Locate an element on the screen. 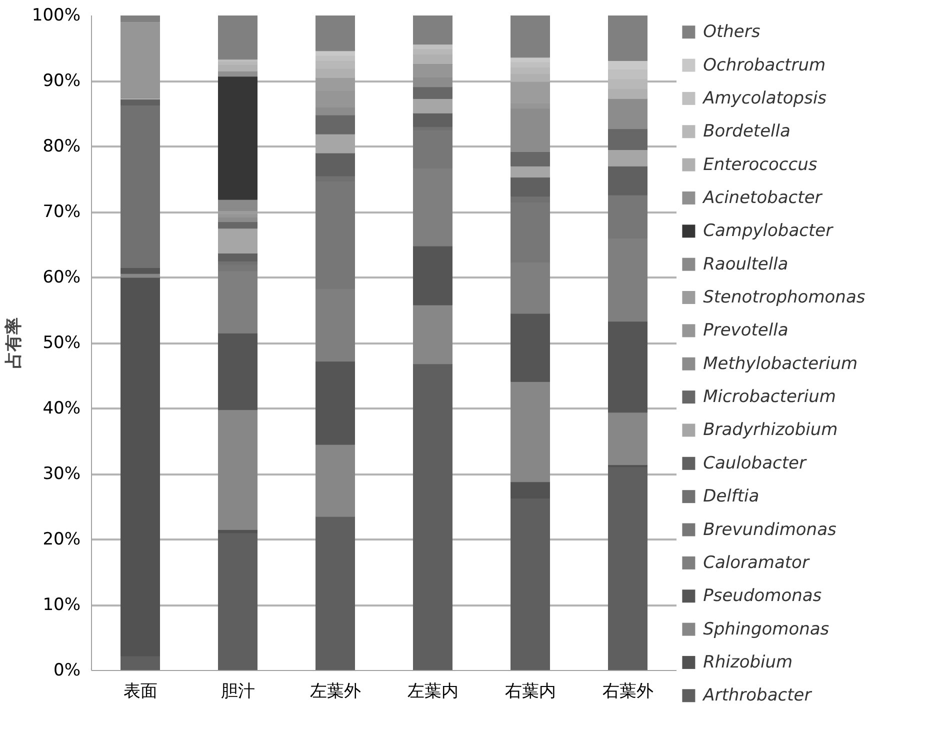 Image resolution: width=947 pixels, height=735 pixels. legend-label: Acinetobacter is located at coordinates (762, 198).